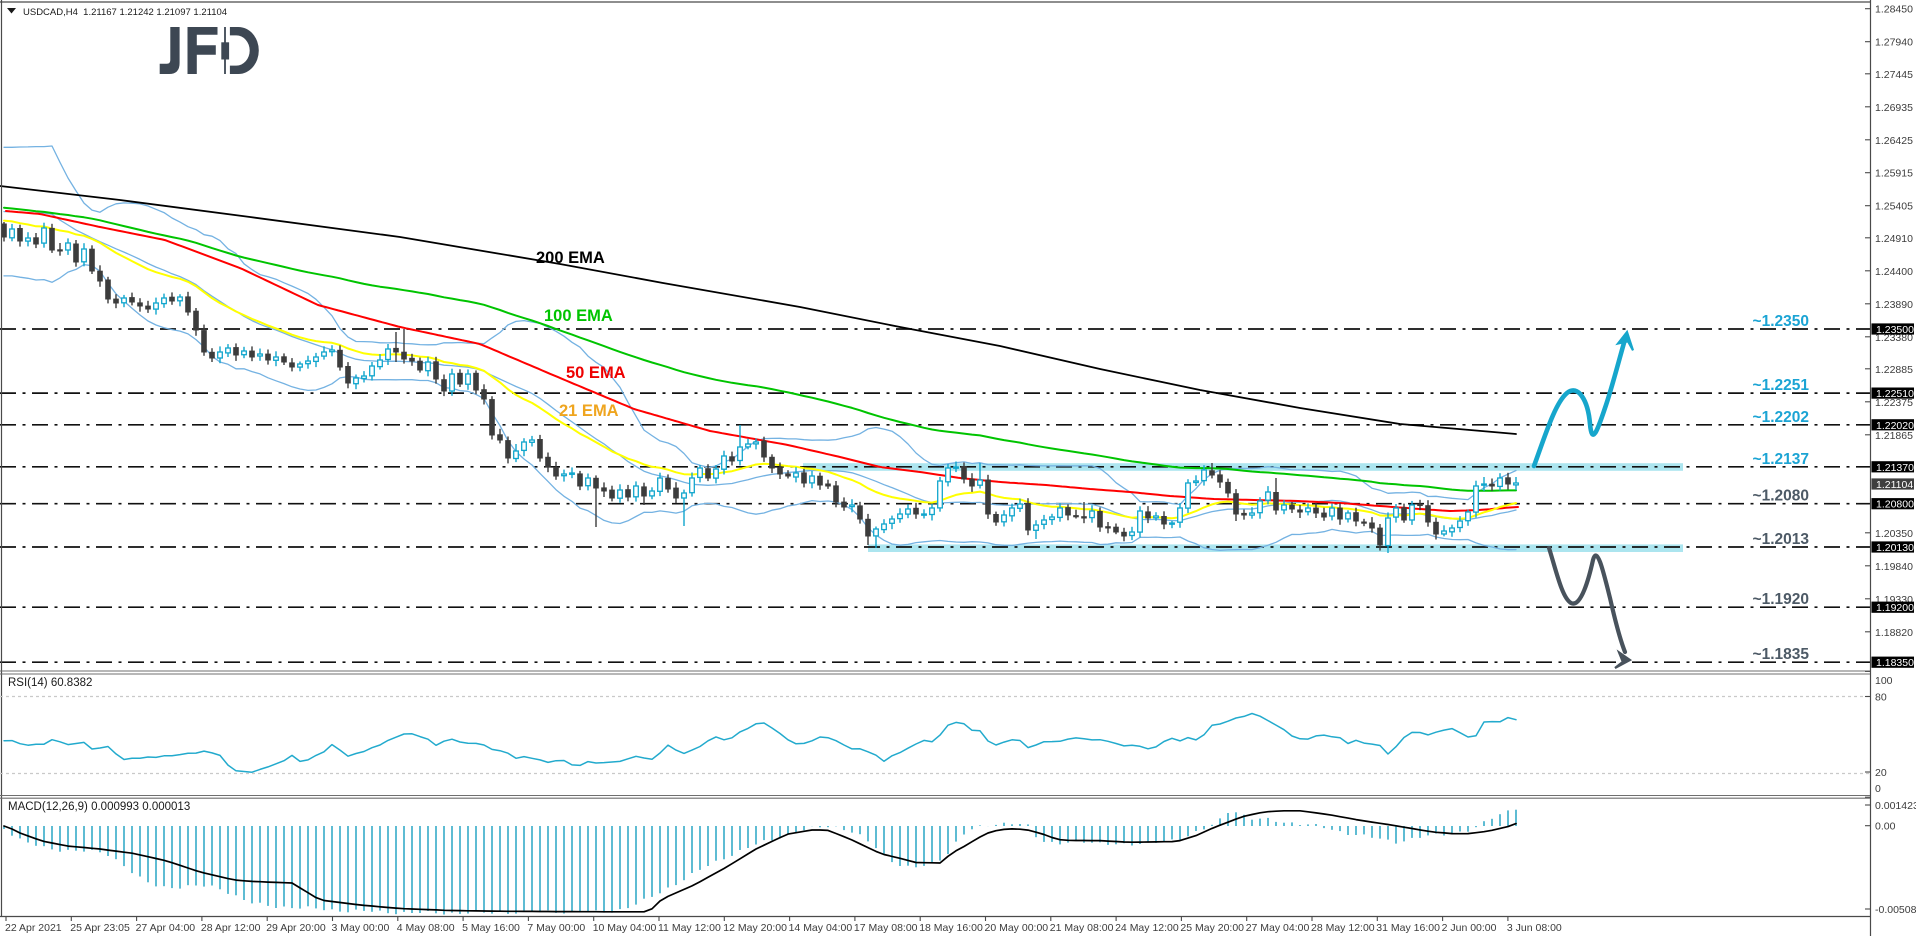 The height and width of the screenshot is (936, 1916). Describe the element at coordinates (1894, 534) in the screenshot. I see `svg-text: 1.20350` at that location.